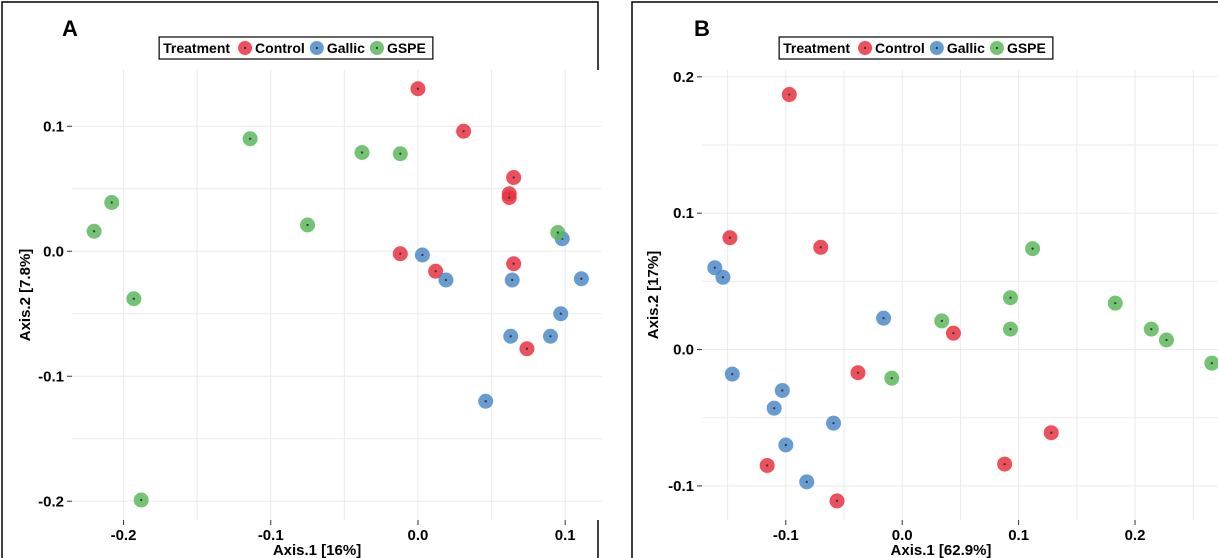 This screenshot has width=1218, height=558. Describe the element at coordinates (1135, 535) in the screenshot. I see `x-tick-label: 0.2` at that location.